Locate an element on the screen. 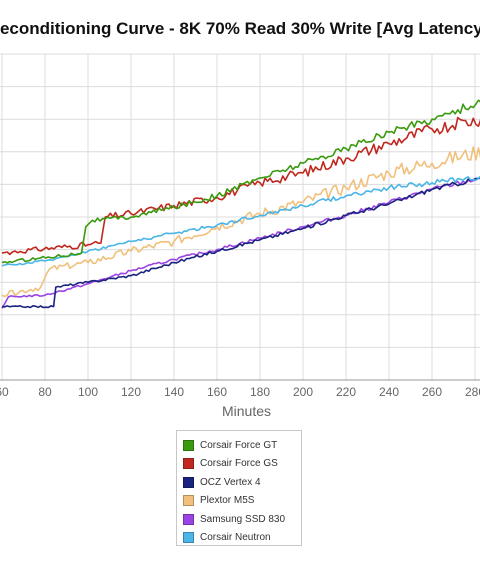 This screenshot has width=480, height=562. legend-item: OCZ Vertex 4 is located at coordinates (239, 482).